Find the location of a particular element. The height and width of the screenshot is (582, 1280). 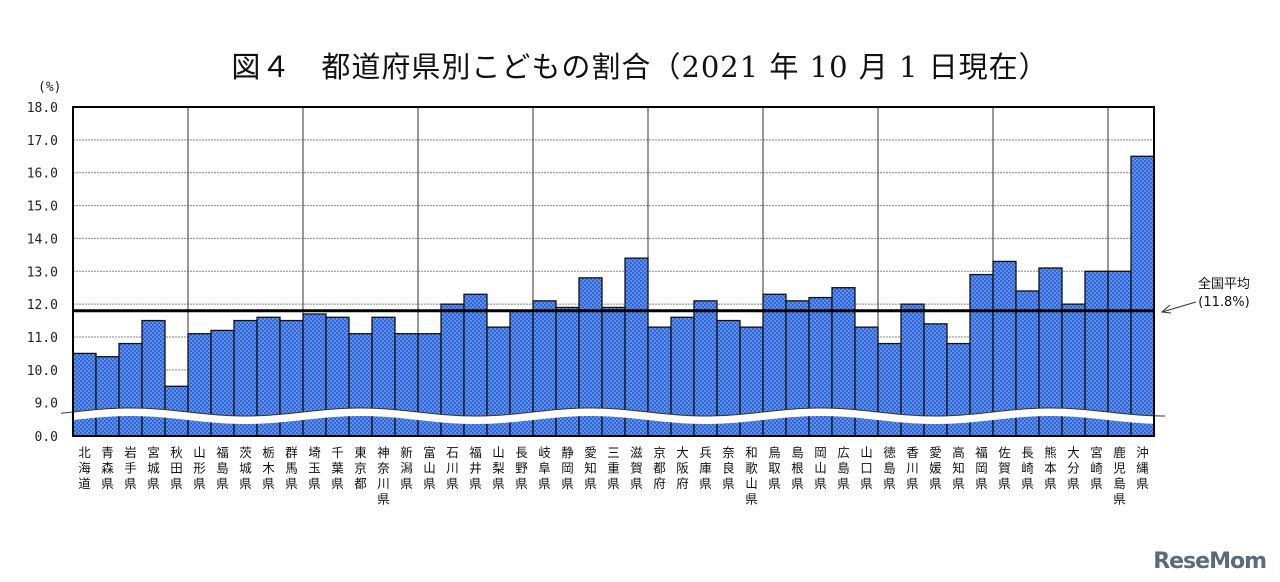

x-tick-char: 府 is located at coordinates (682, 483).